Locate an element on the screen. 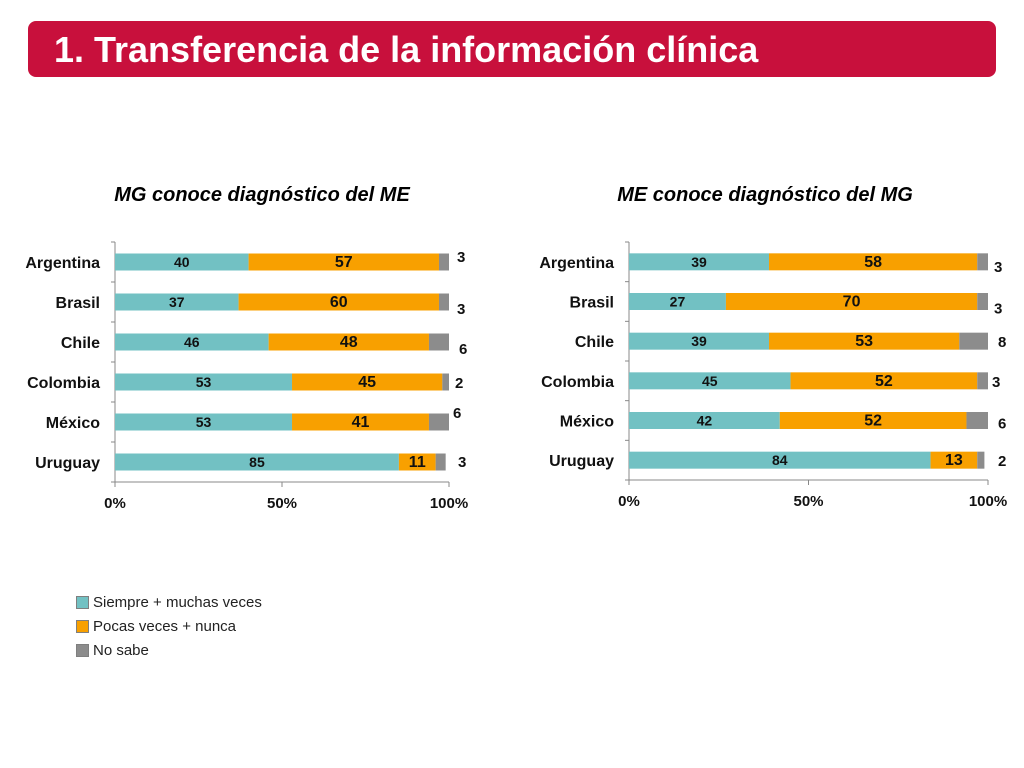  chart-title: ME conoce diagnóstico del MG is located at coordinates (765, 195).